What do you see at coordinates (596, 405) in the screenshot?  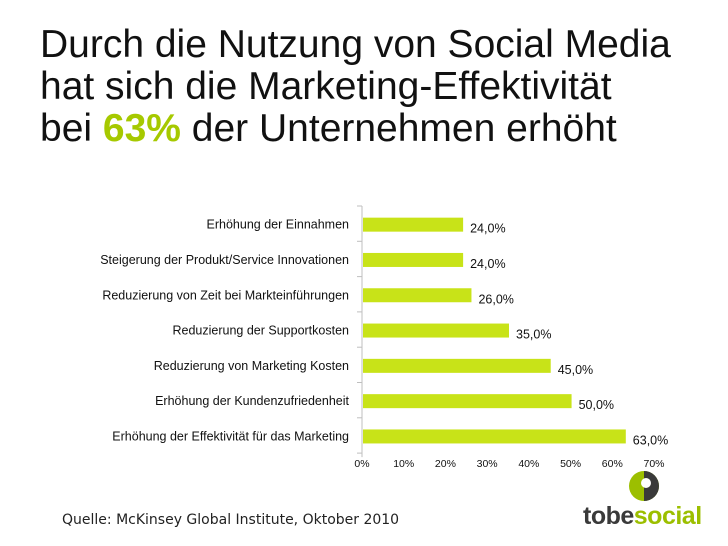 I see `data-label: 50,0%` at bounding box center [596, 405].